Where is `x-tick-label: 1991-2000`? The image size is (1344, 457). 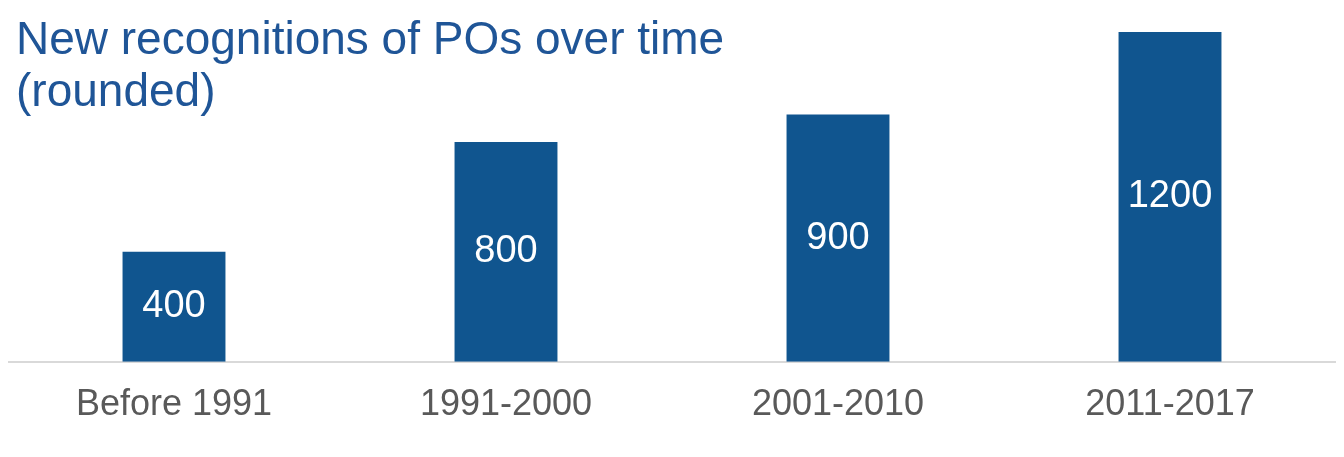 x-tick-label: 1991-2000 is located at coordinates (506, 403).